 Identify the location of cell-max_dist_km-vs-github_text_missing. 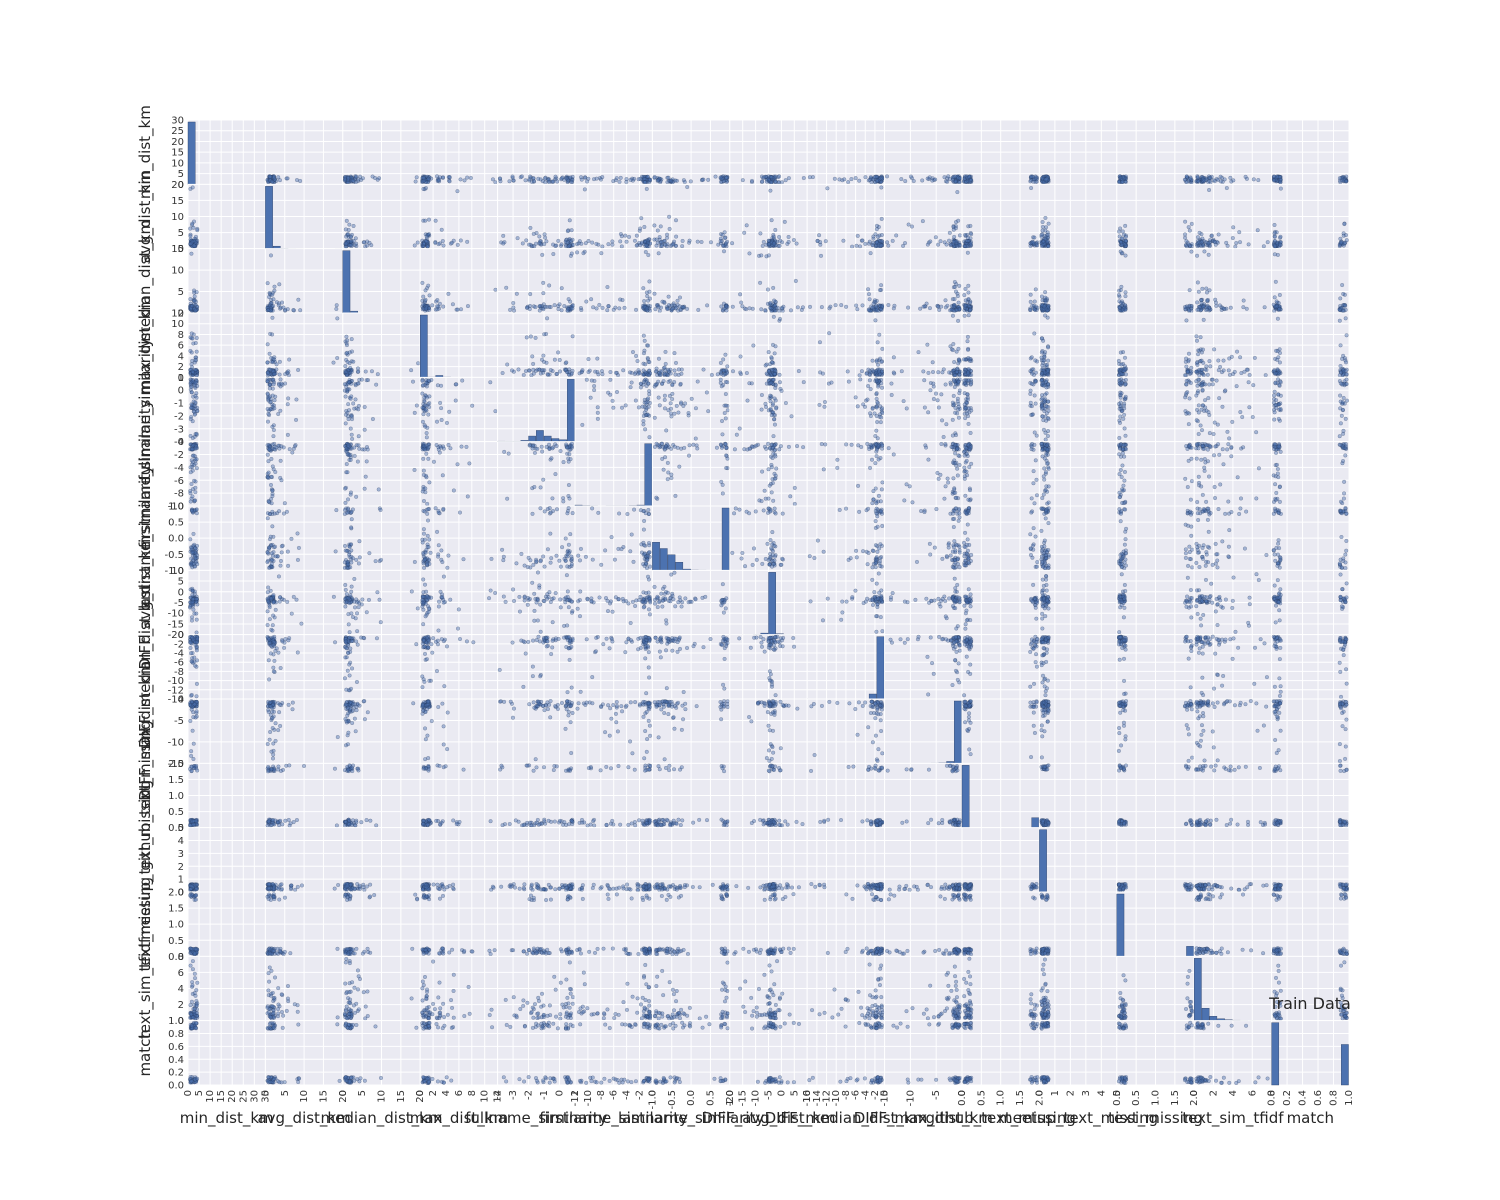
(1000, 345).